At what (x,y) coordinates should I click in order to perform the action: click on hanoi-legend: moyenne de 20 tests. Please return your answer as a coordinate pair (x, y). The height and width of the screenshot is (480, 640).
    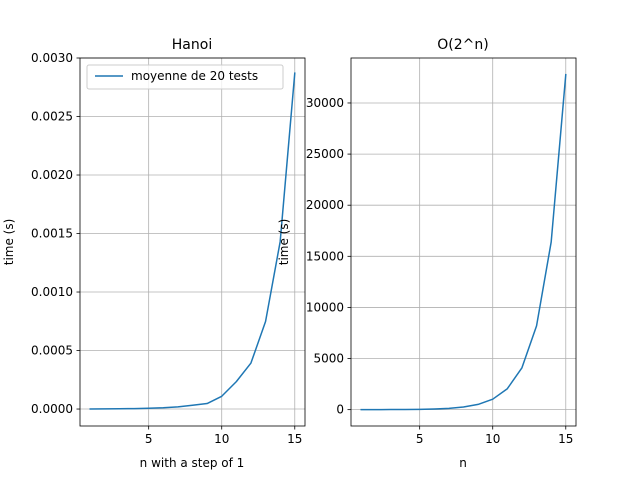
    Looking at the image, I should click on (185, 77).